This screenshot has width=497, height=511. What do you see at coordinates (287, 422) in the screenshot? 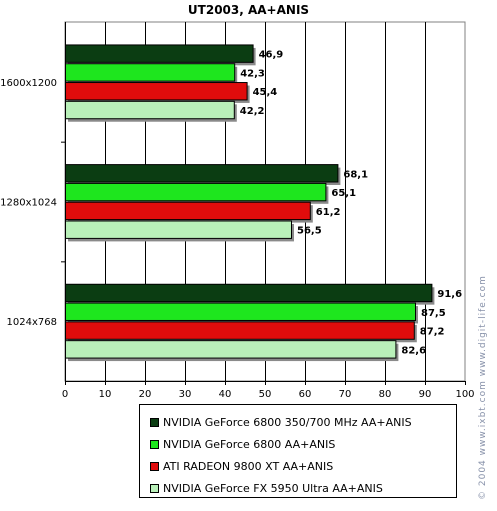
I see `legend-label: NVIDIA GeForce 6800 350/700 MHz AA+ANIS` at bounding box center [287, 422].